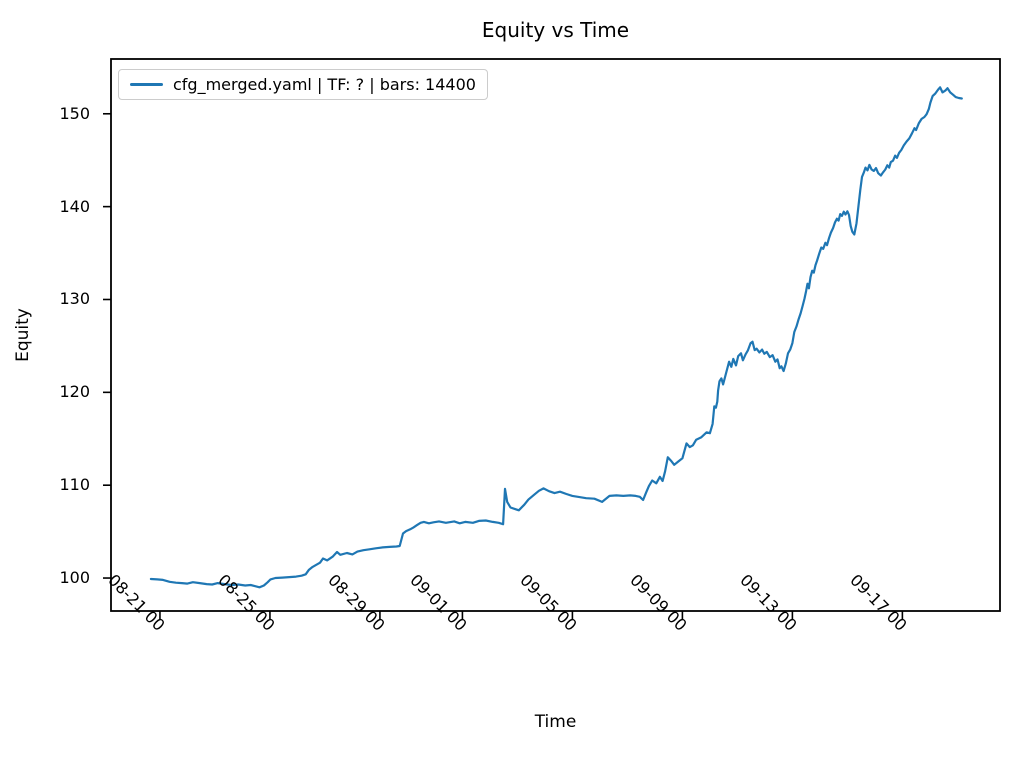  Describe the element at coordinates (74, 392) in the screenshot. I see `y-tick-label: 120` at that location.